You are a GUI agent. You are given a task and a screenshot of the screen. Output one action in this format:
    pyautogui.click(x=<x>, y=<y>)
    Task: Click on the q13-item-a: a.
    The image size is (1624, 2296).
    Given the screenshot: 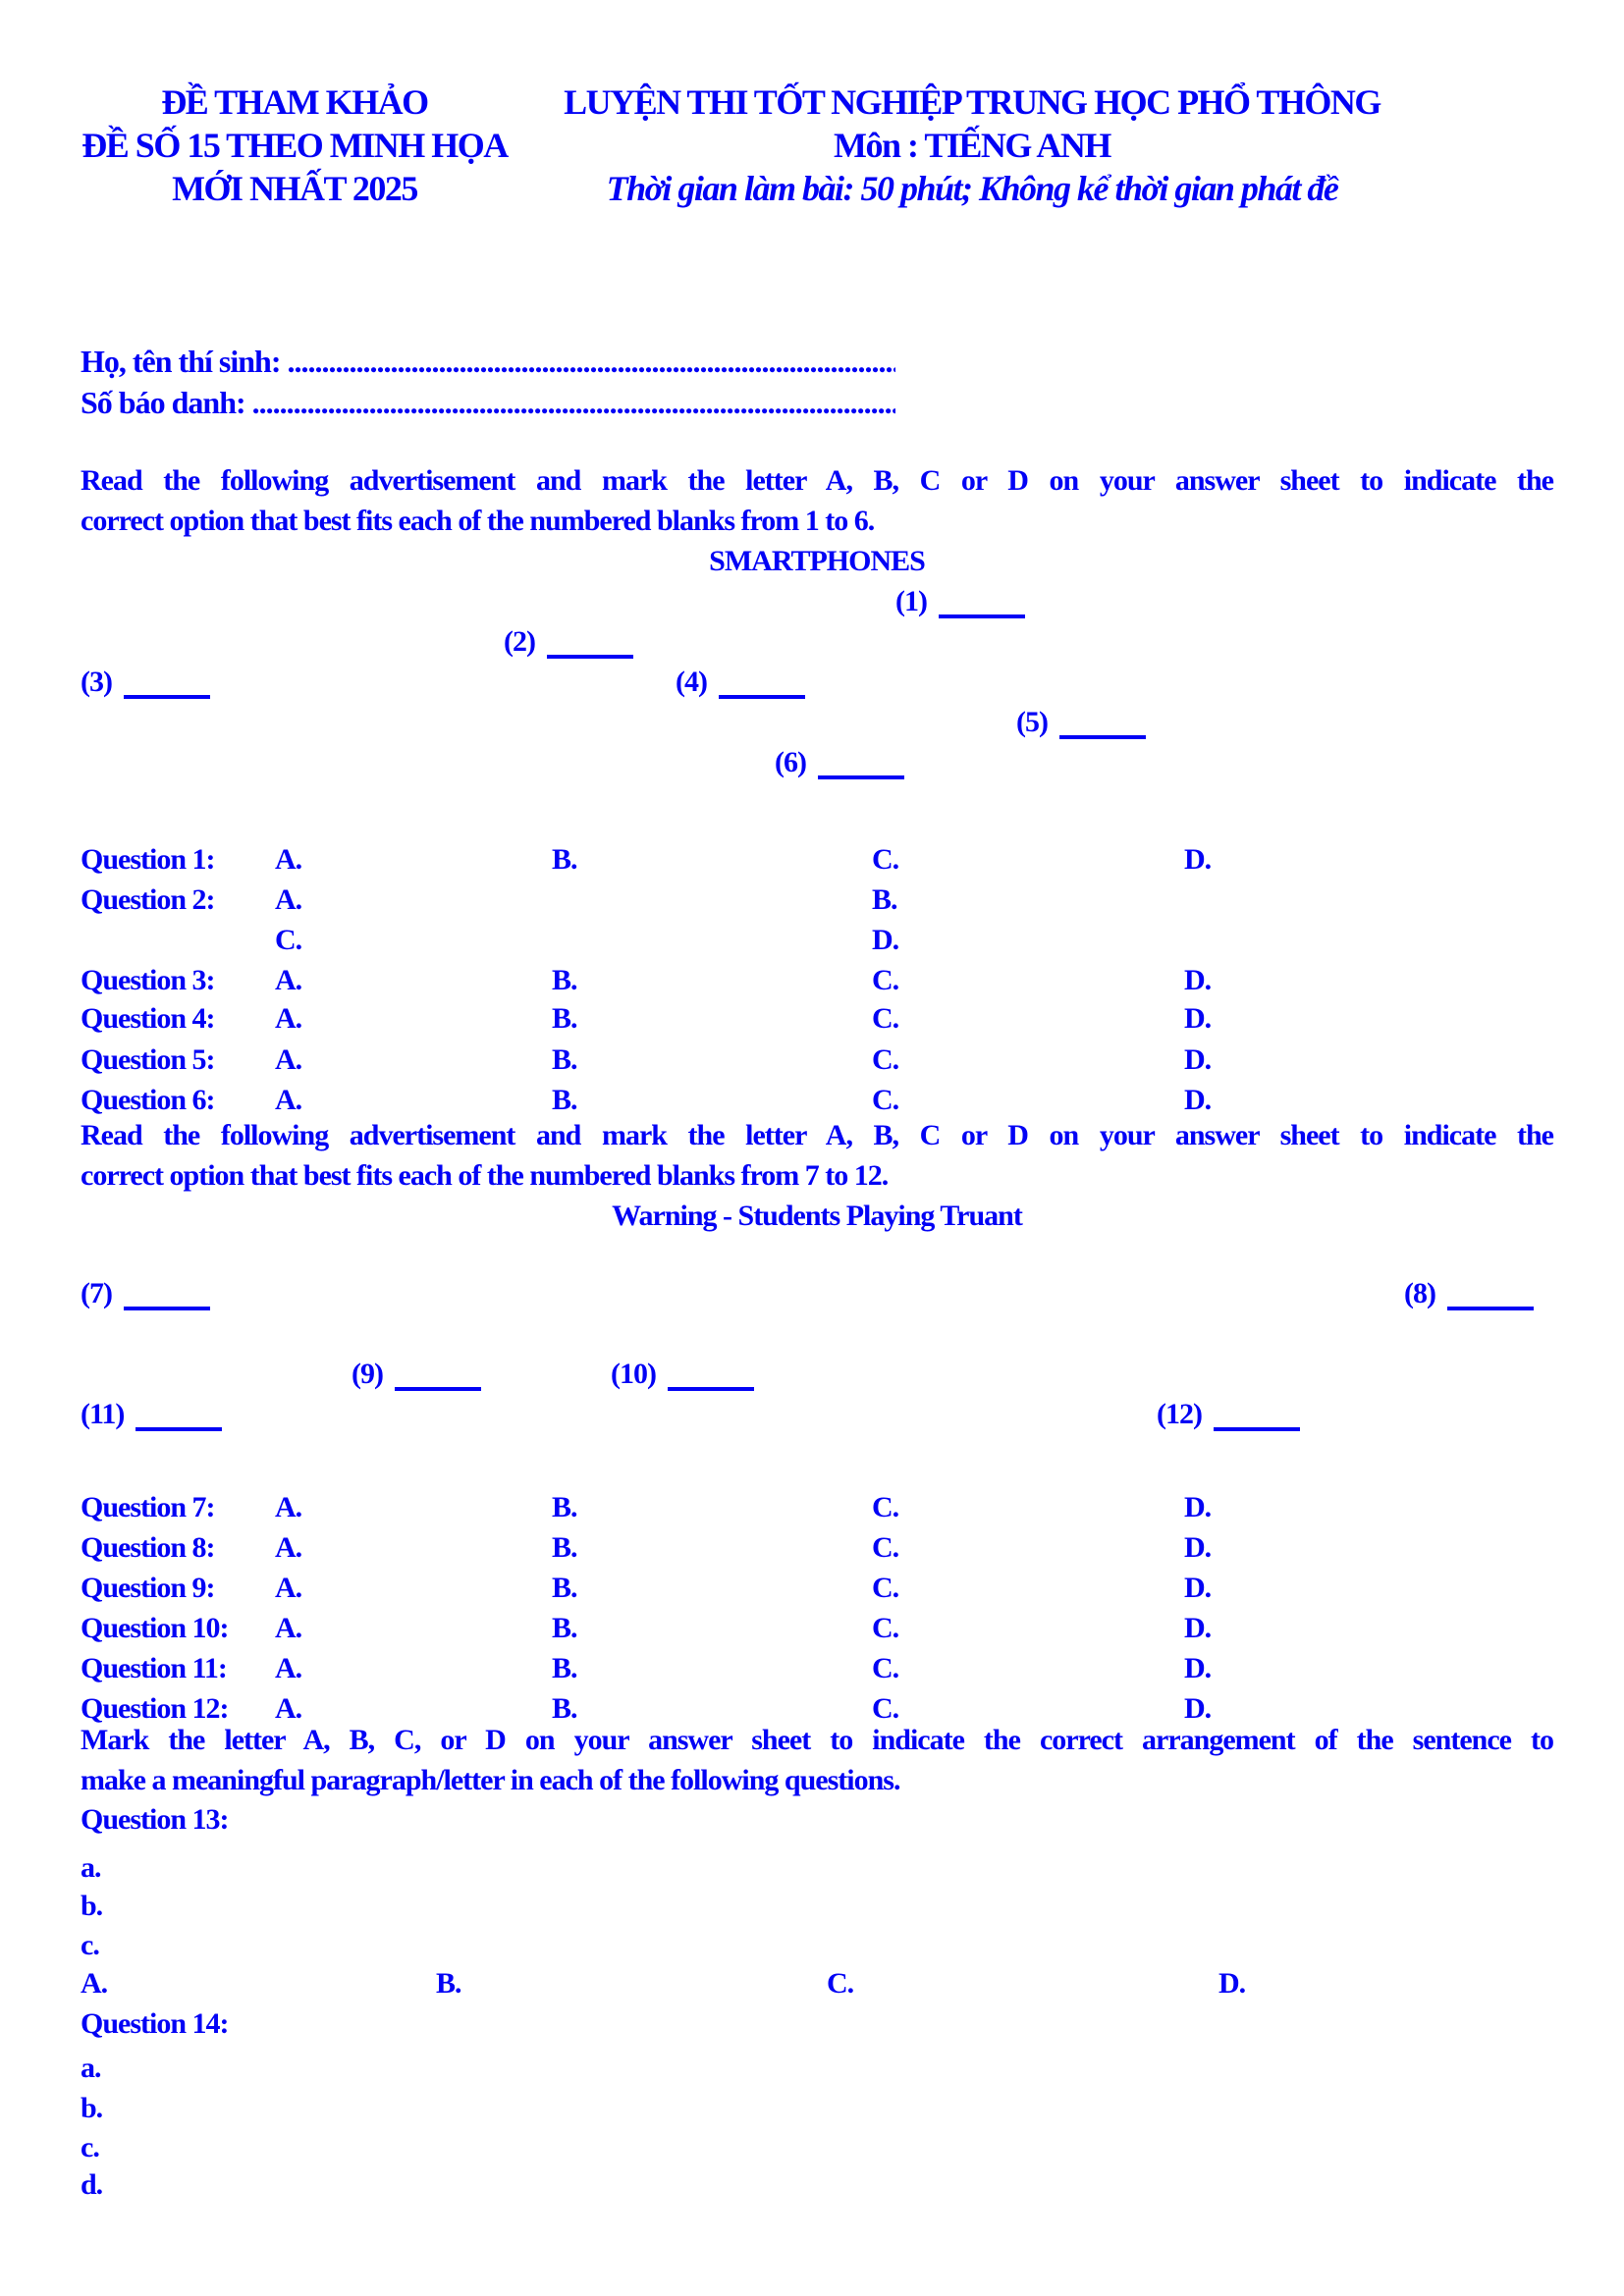 What is the action you would take?
    pyautogui.click(x=91, y=1868)
    